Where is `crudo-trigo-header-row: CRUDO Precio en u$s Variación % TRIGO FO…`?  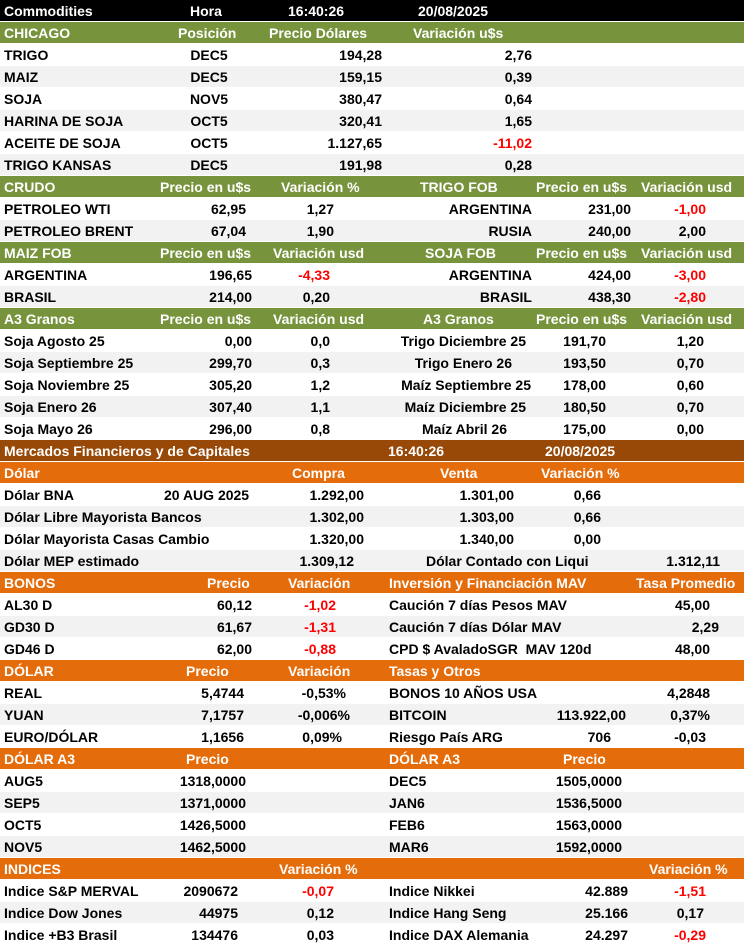
crudo-trigo-header-row: CRUDO Precio en u$s Variación % TRIGO FO… is located at coordinates (372, 187).